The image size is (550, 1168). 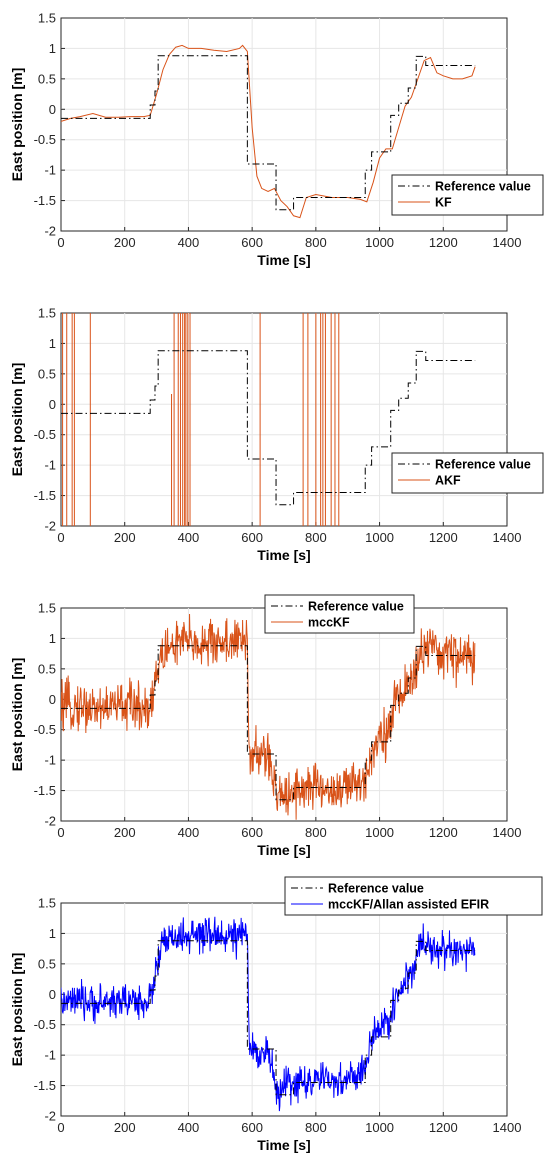 I want to click on legend: Reference value AKF, so click(x=467, y=473).